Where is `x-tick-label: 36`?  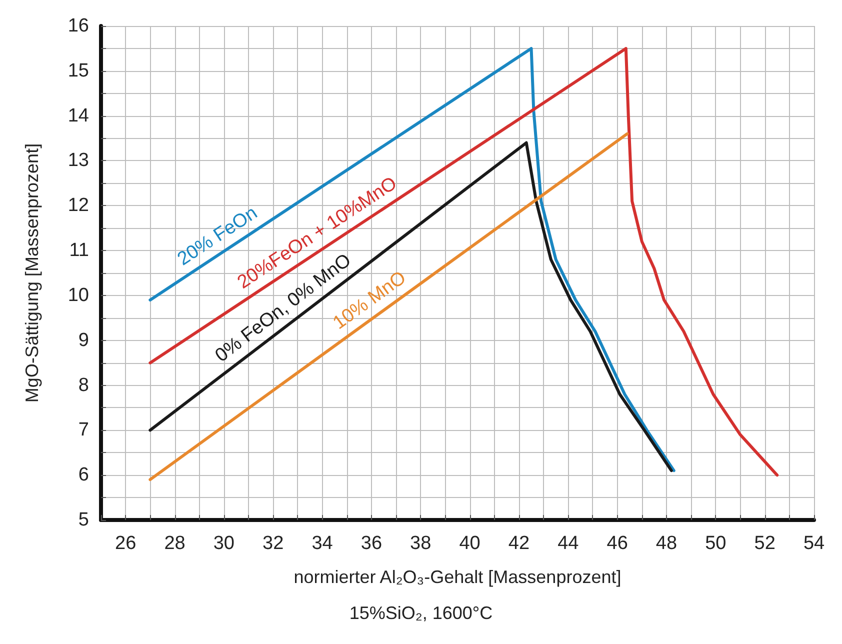 x-tick-label: 36 is located at coordinates (371, 543).